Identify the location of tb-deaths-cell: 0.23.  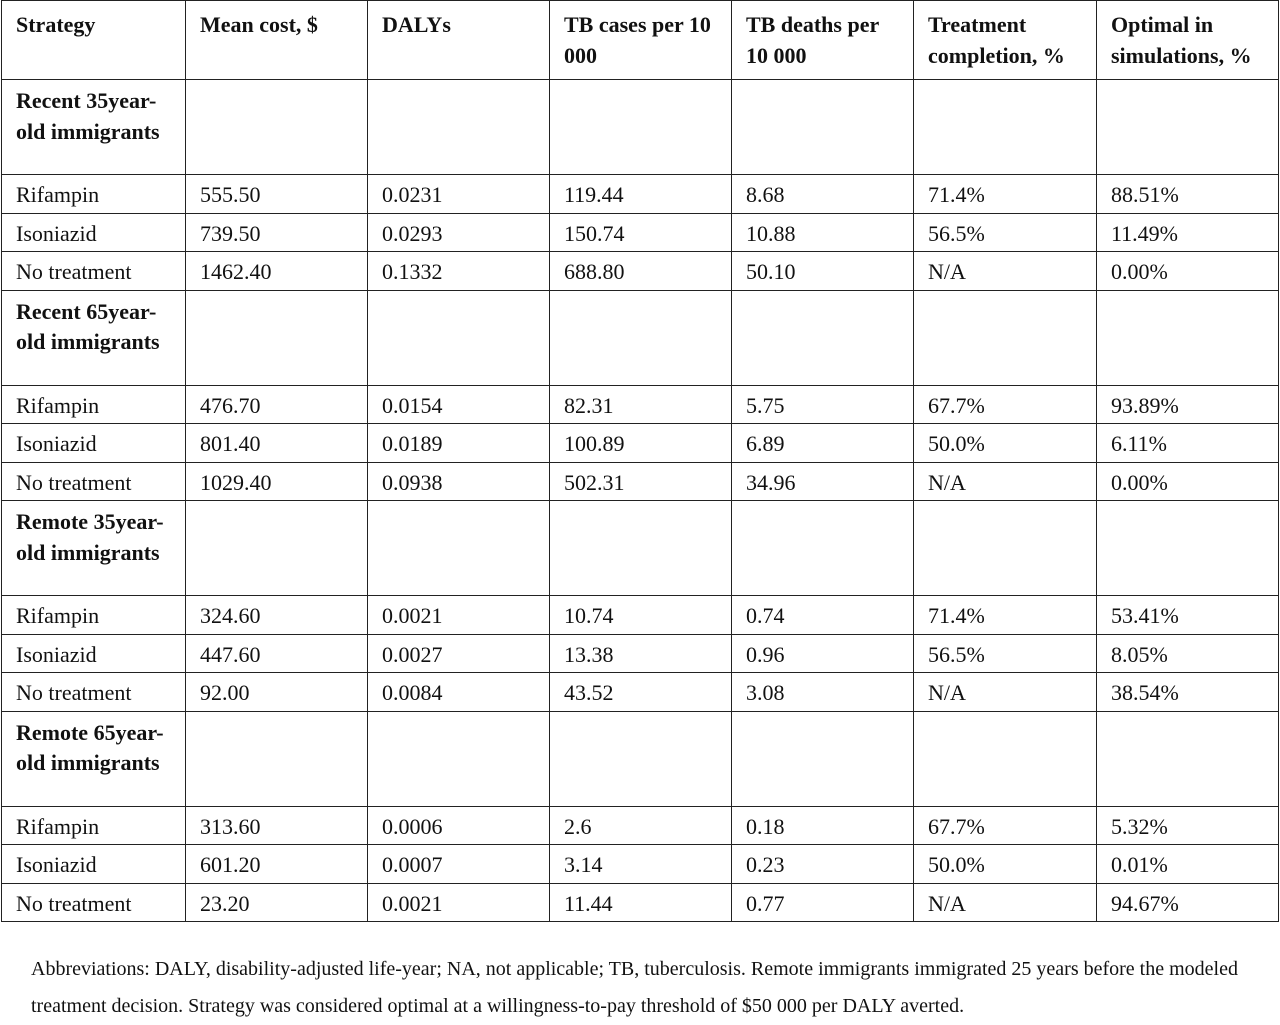
(822, 864).